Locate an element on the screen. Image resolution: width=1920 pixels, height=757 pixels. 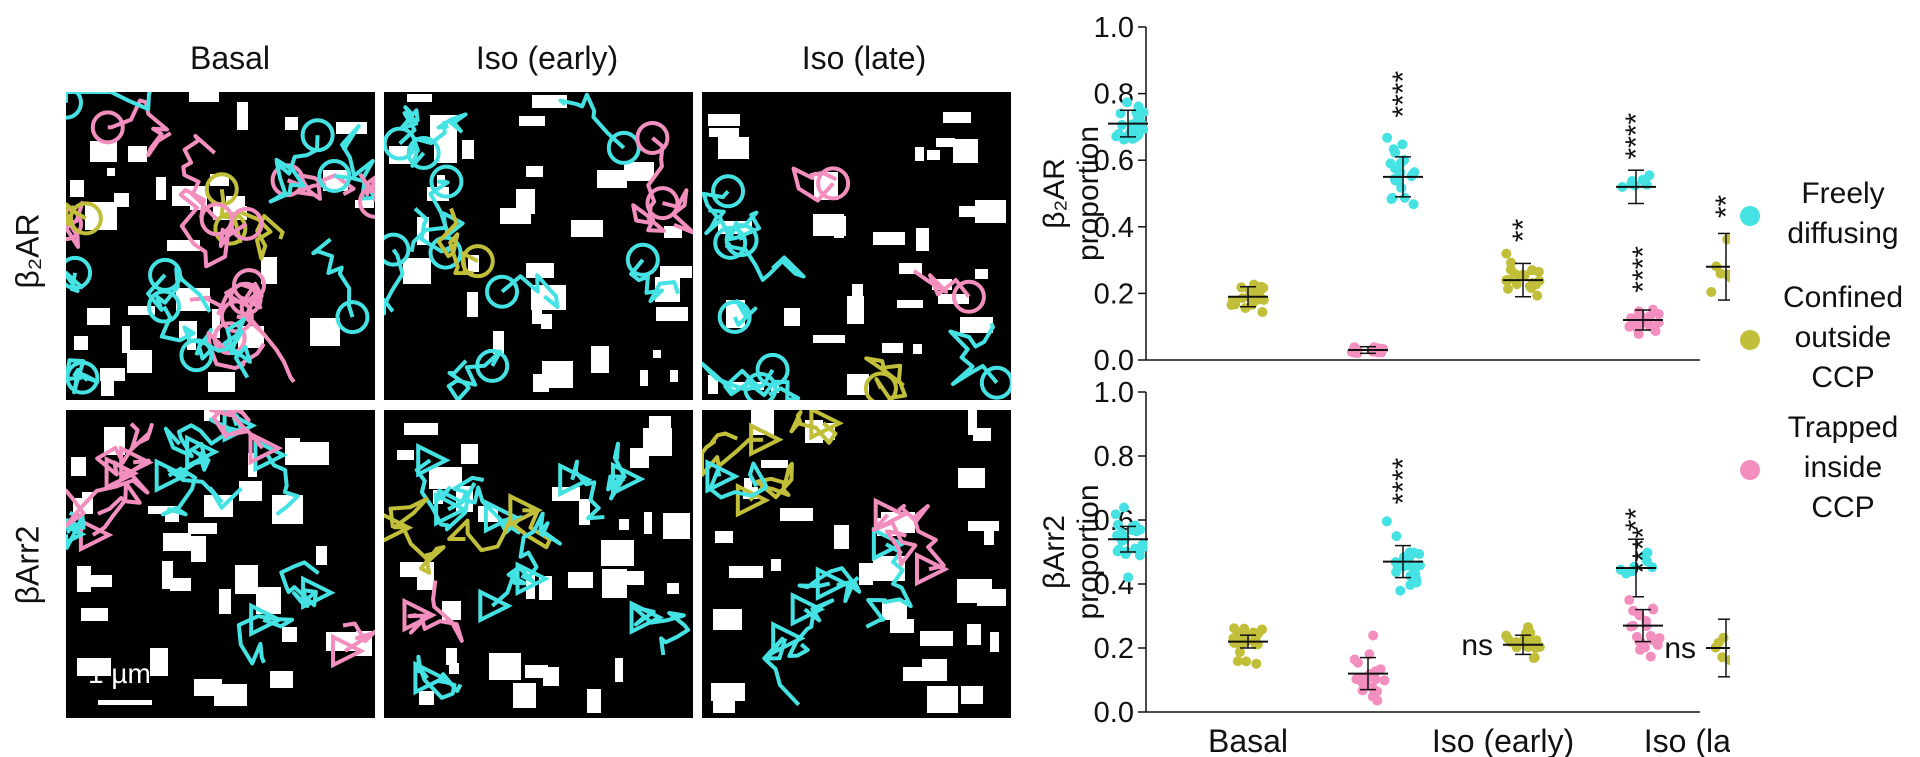
x-tick-label: Iso (early) is located at coordinates (1503, 740).